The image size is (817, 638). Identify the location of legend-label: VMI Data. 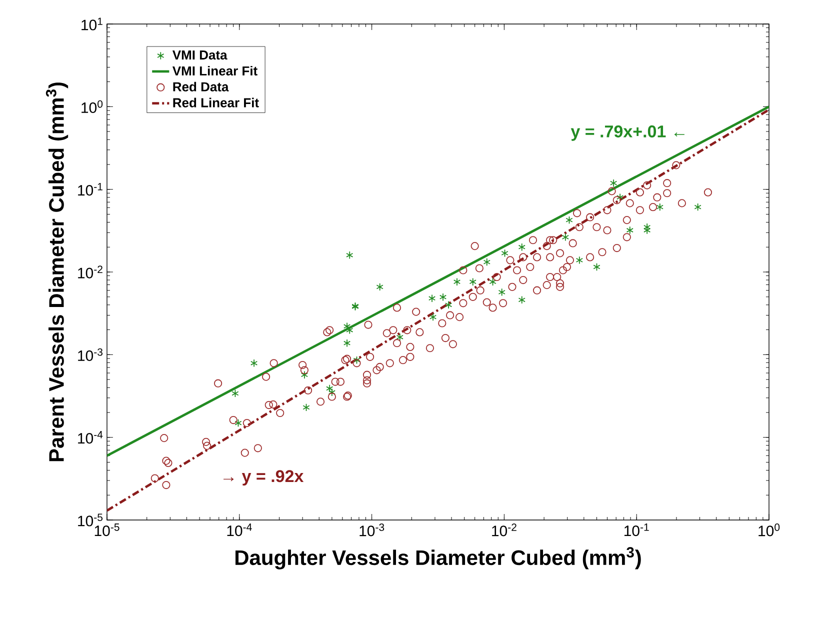
(200, 55).